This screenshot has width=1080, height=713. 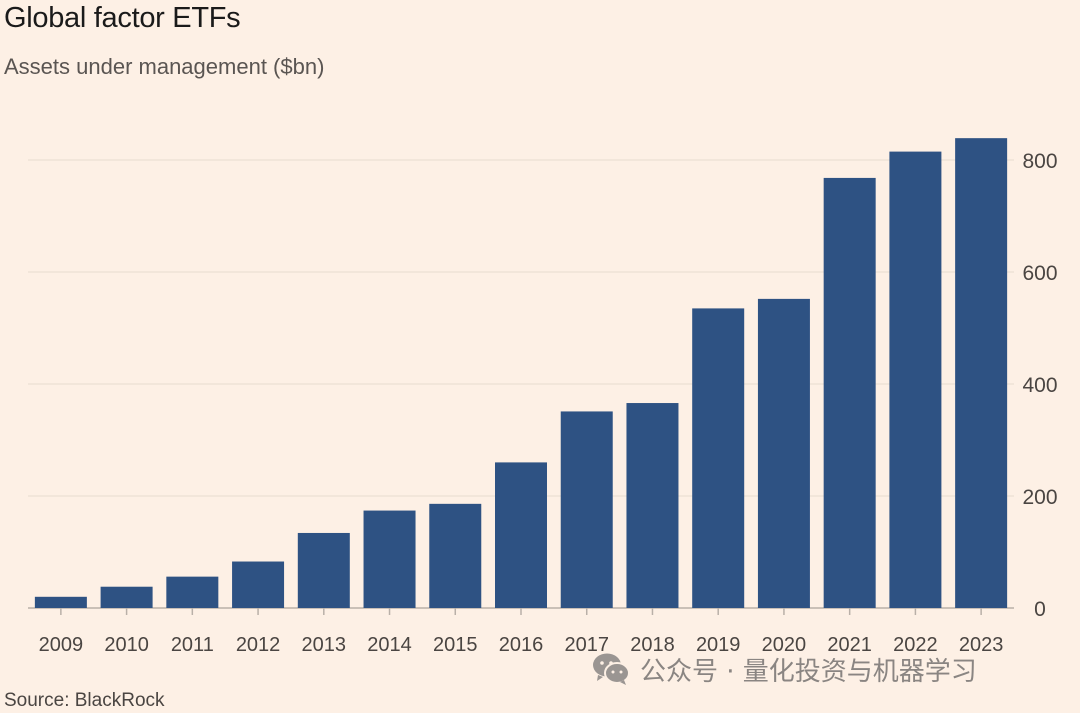 I want to click on bar-2017, so click(x=586, y=509).